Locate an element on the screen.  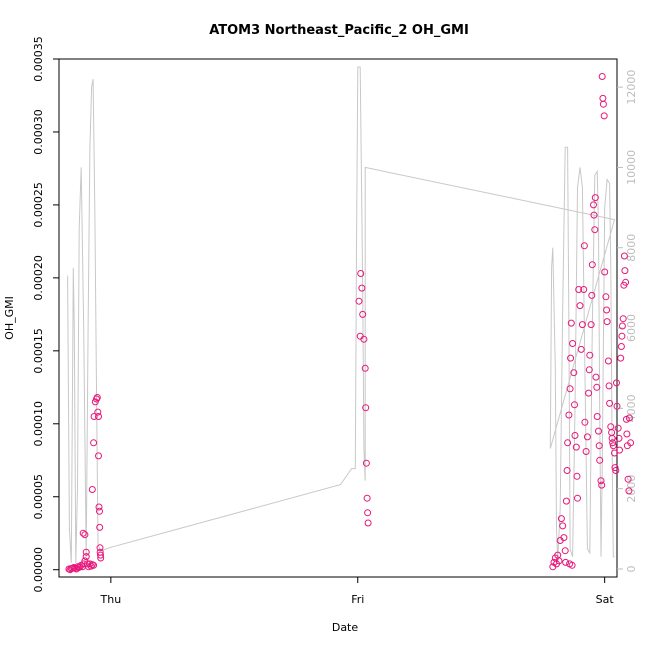
y-tick-label: 0.00005 is located at coordinates (38, 496).